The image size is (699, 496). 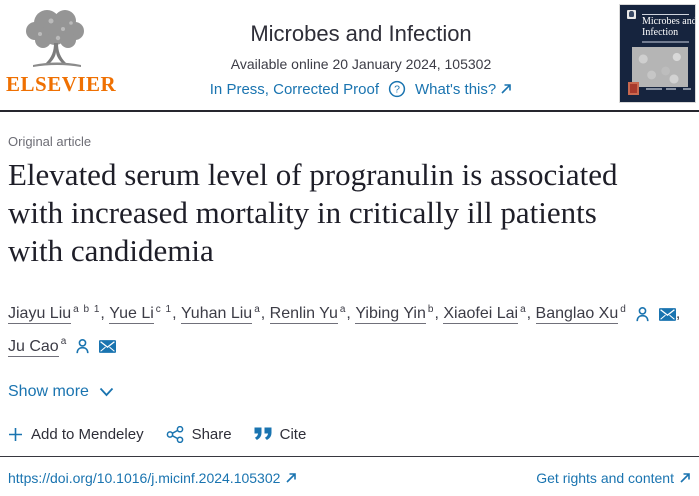 I want to click on author-affiliation-sup: c 1, so click(x=164, y=309).